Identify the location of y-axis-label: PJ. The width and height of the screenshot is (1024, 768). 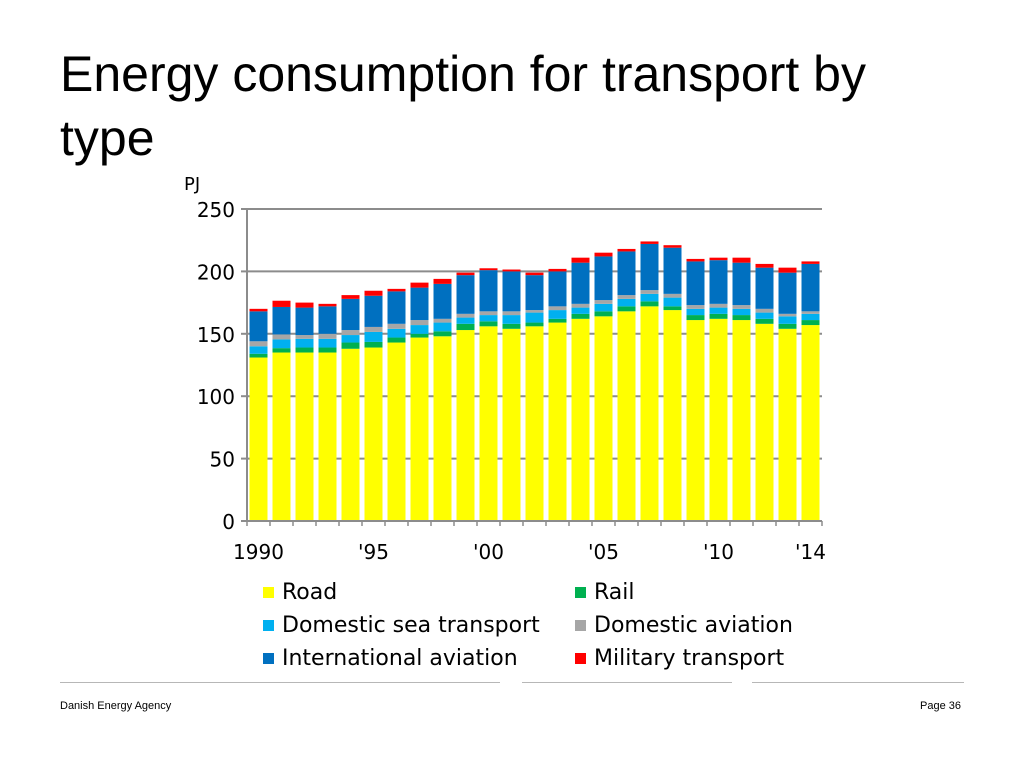
(192, 184).